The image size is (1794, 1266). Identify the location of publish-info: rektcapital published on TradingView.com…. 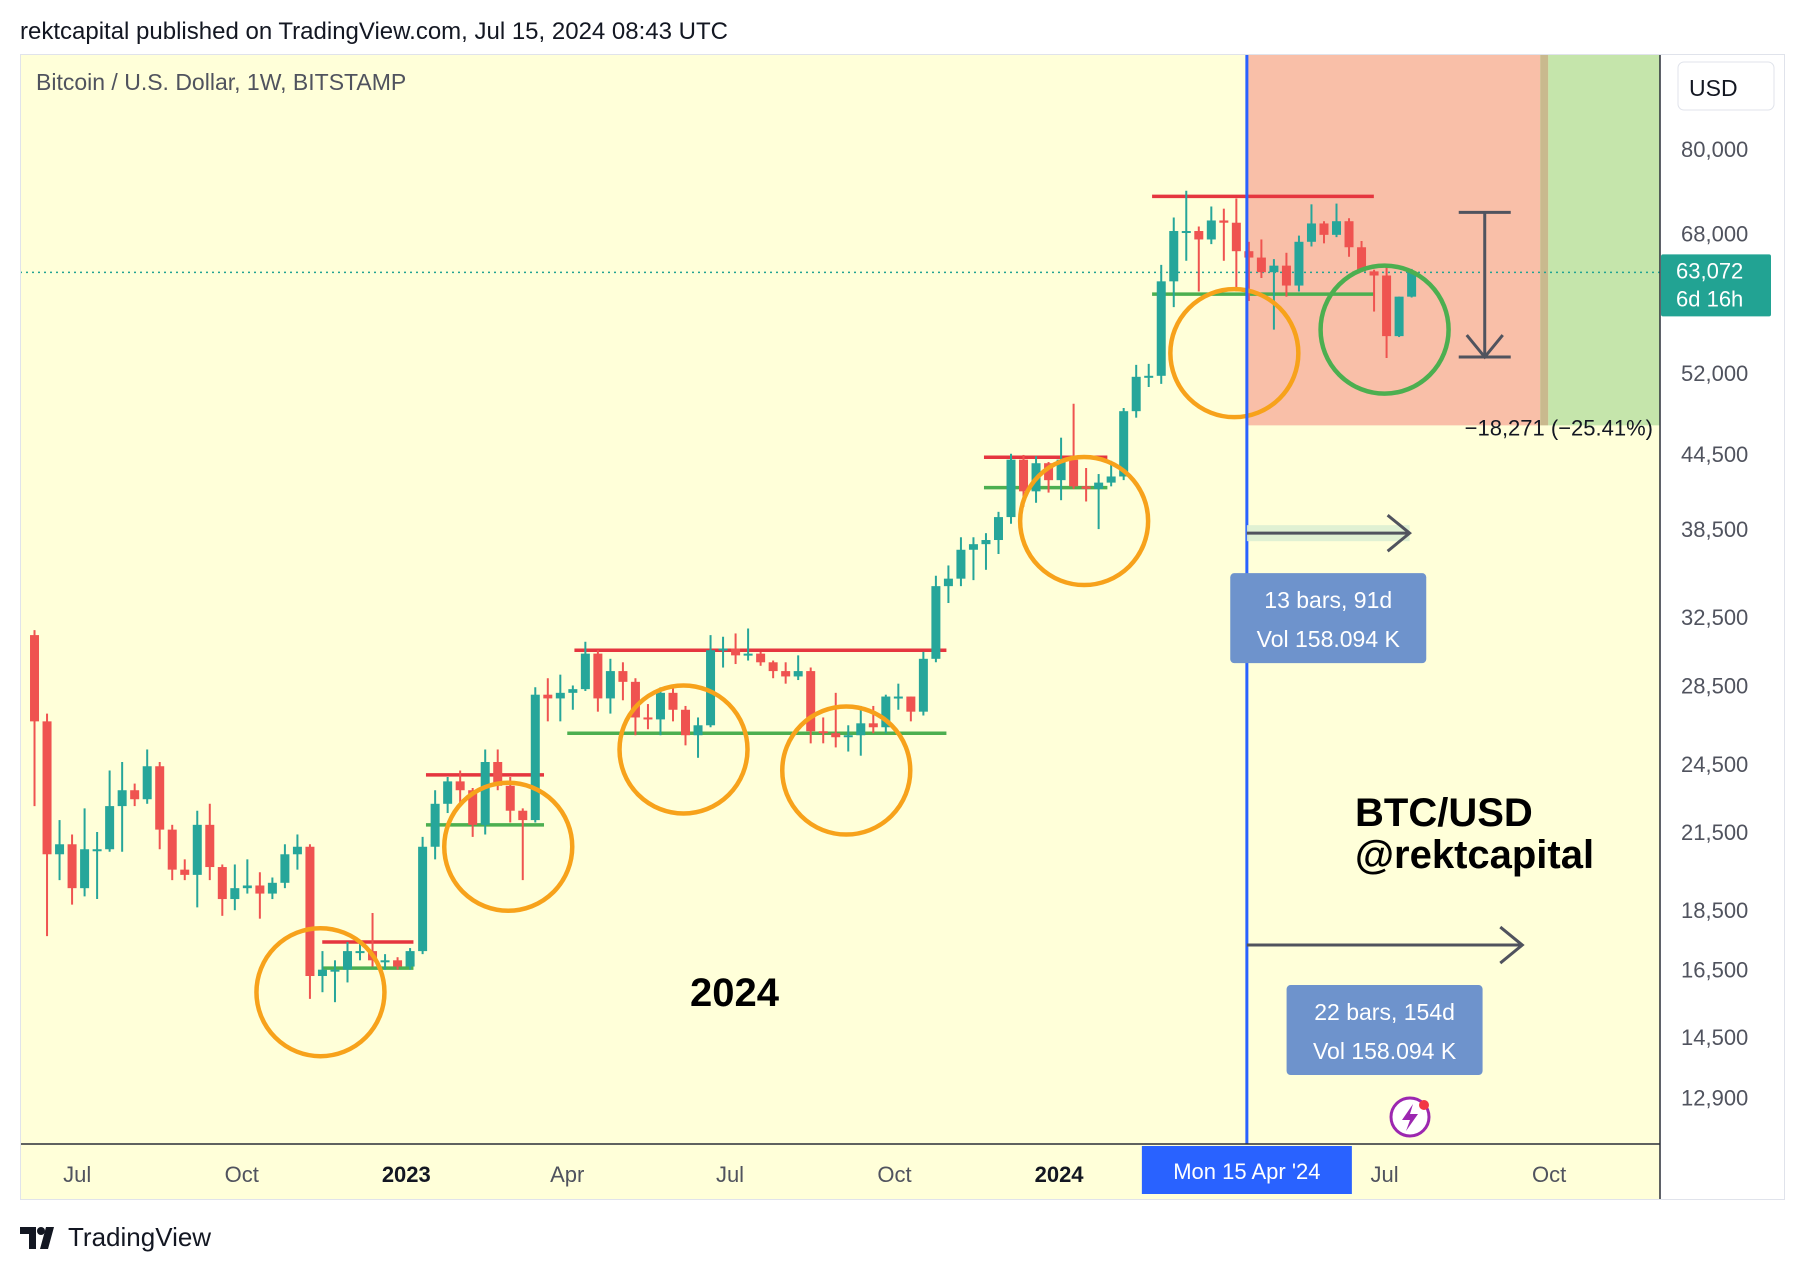
(374, 31).